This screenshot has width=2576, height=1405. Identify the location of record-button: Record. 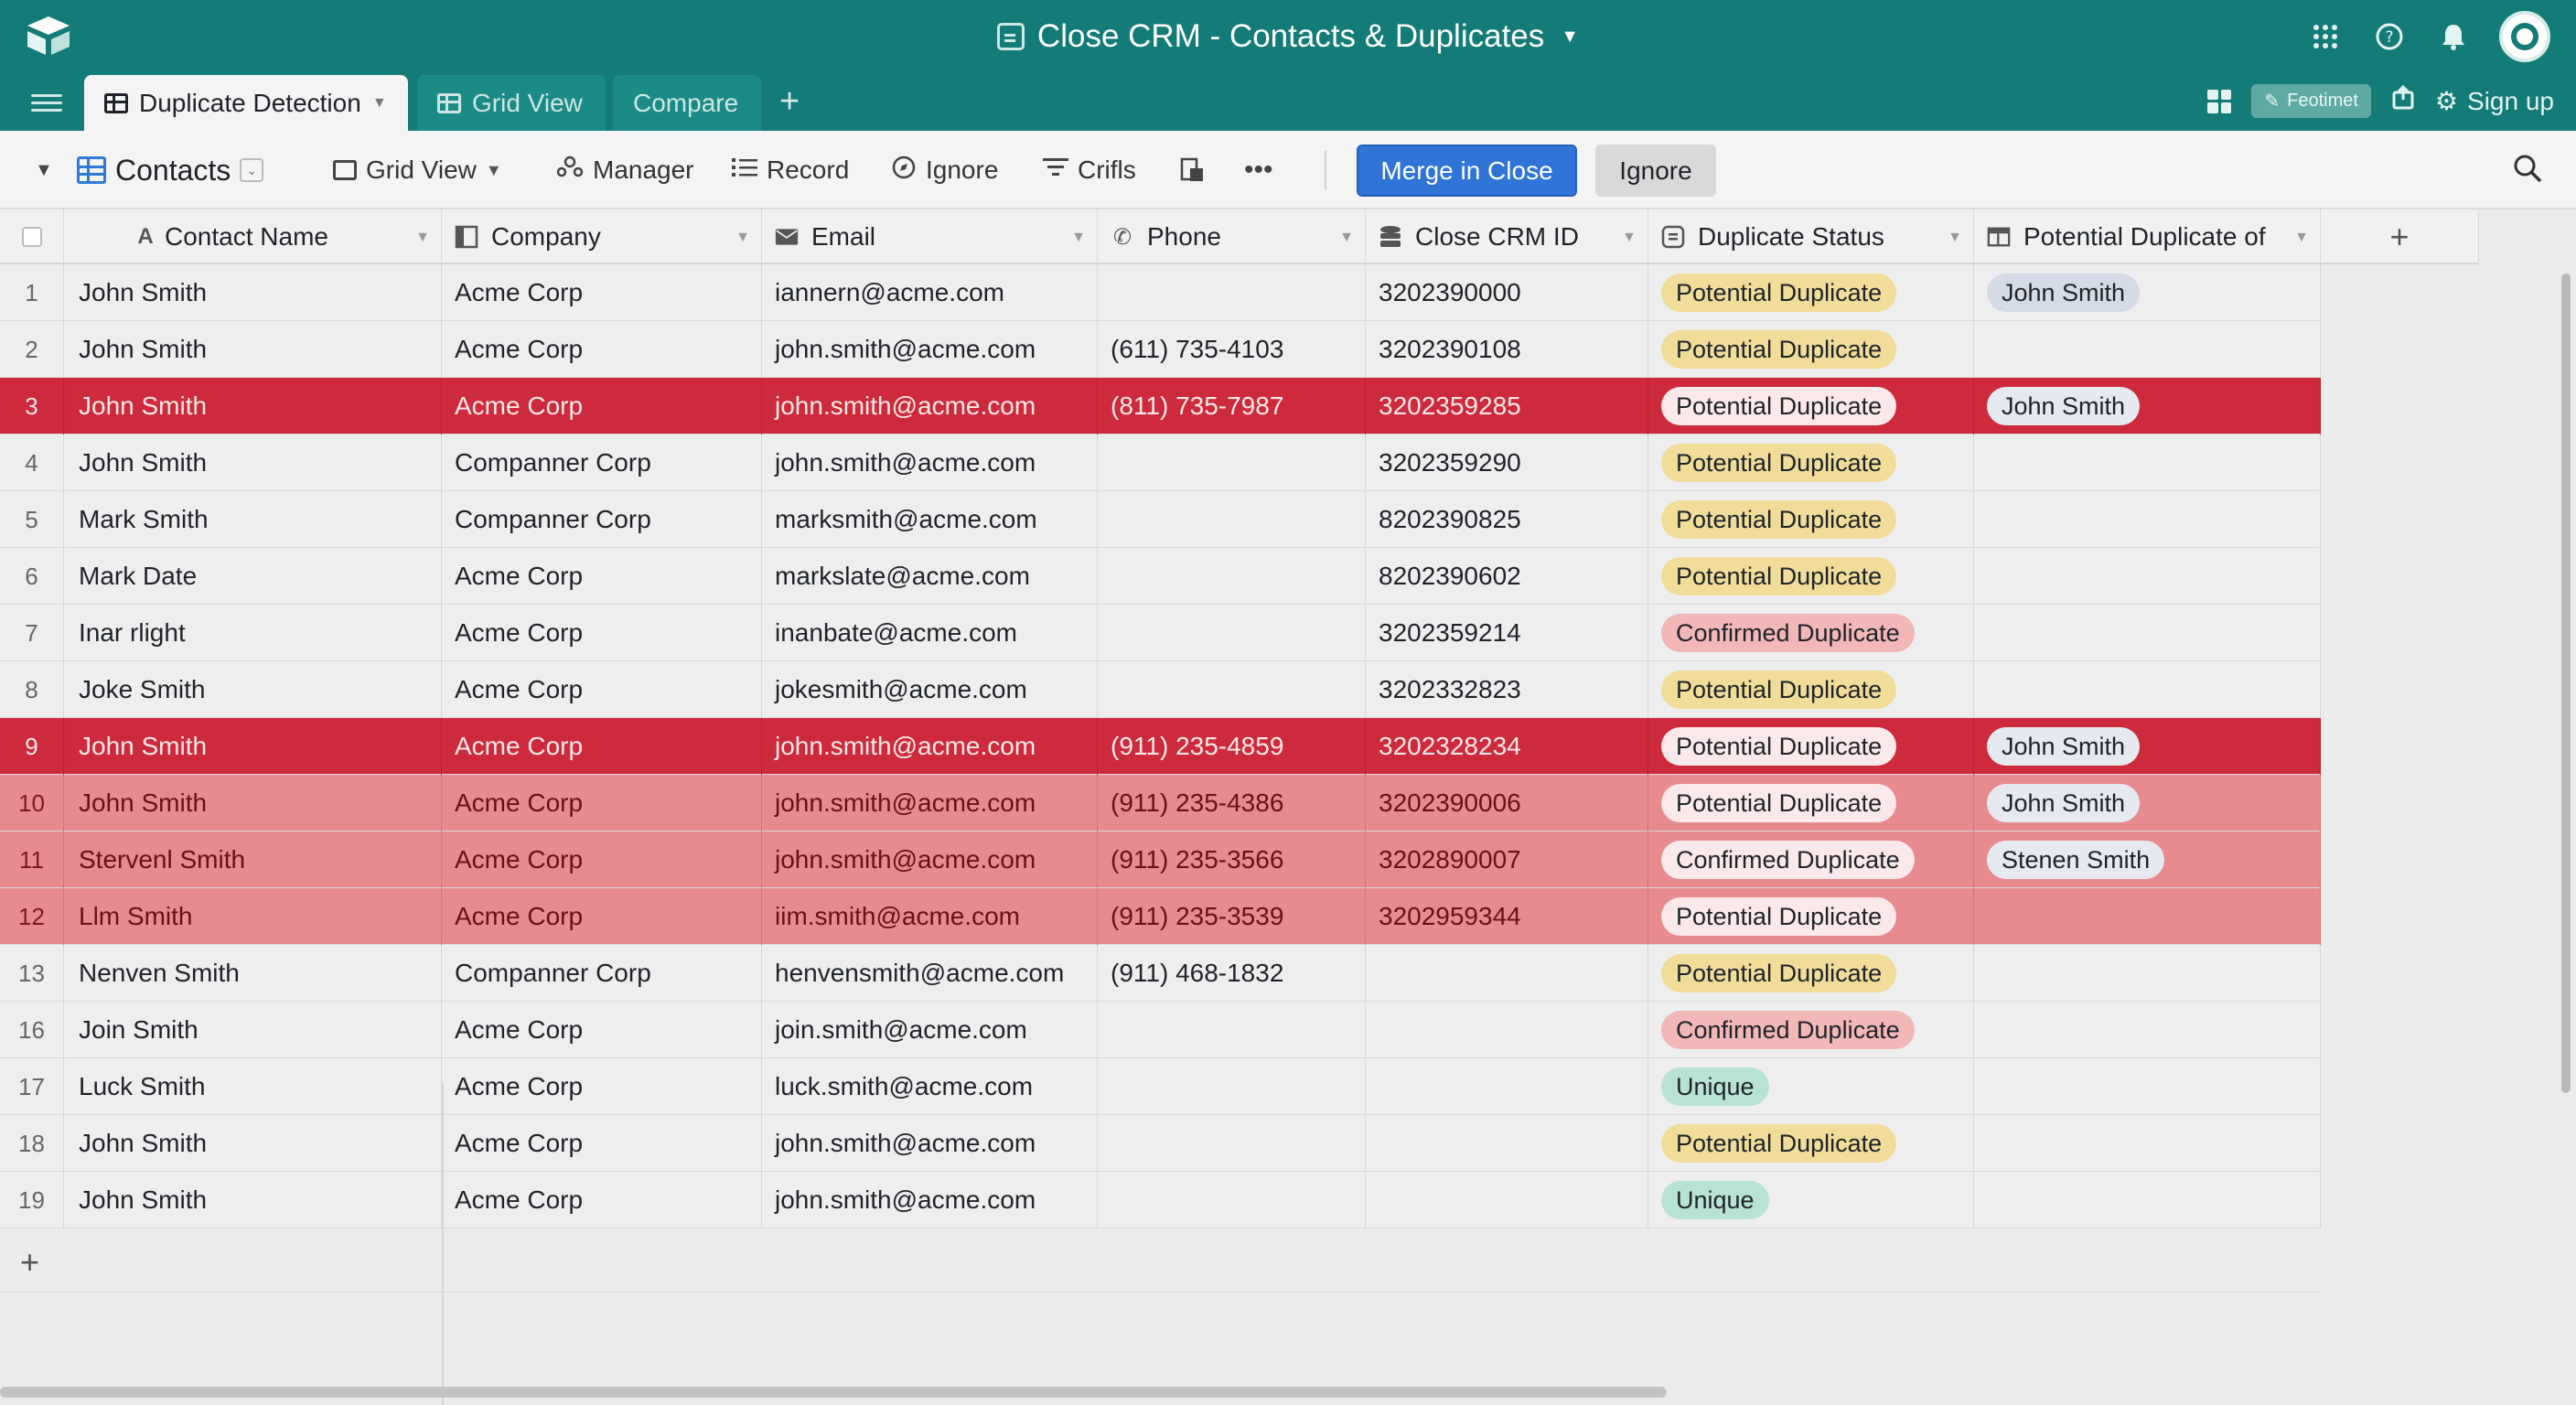
(790, 170).